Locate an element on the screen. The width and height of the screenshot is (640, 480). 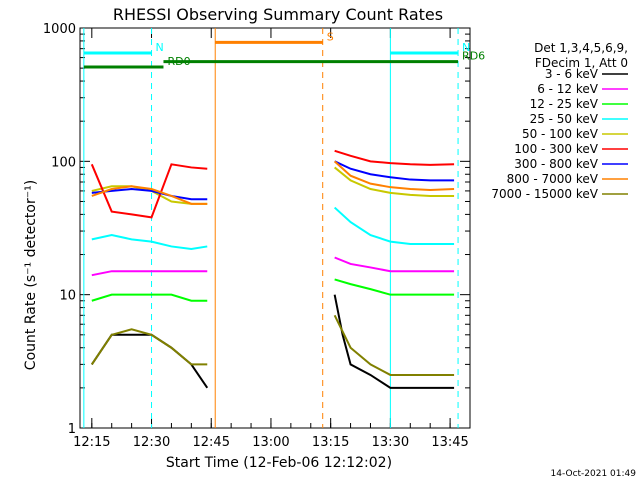
legend-label: 6 - 12 keV is located at coordinates (568, 89).